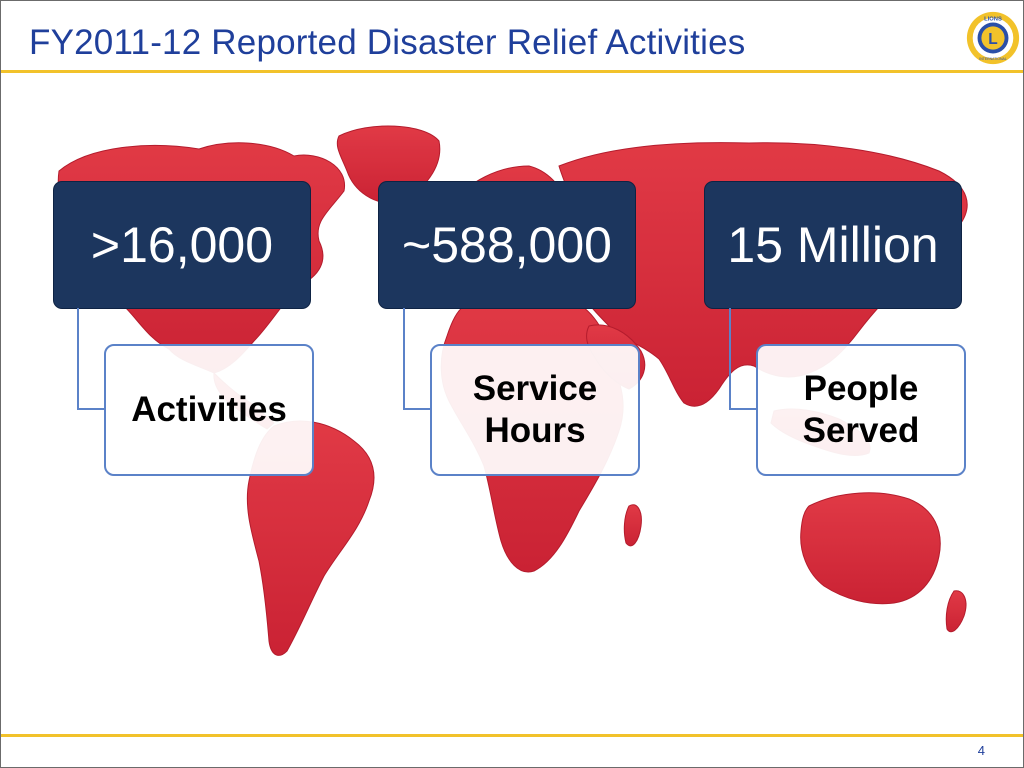 Image resolution: width=1024 pixels, height=768 pixels. I want to click on footer-rule, so click(512, 735).